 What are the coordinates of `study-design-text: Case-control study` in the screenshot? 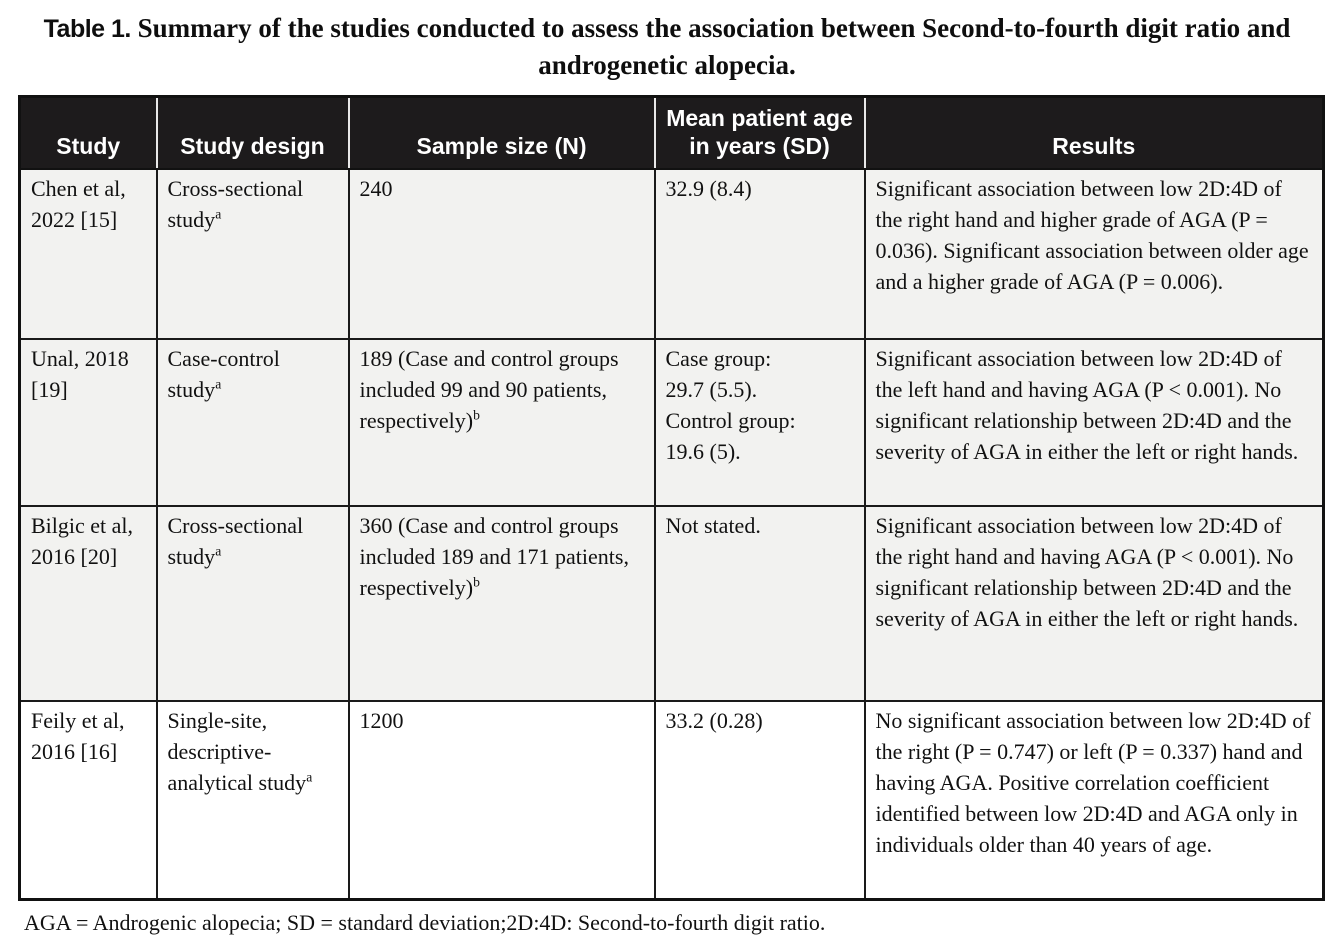 It's located at (223, 374).